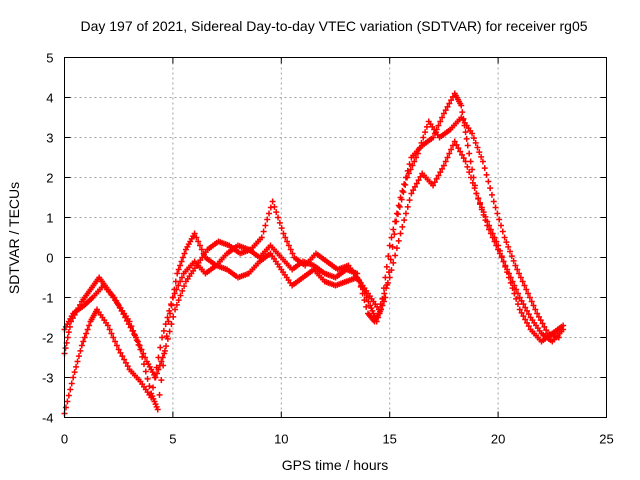  I want to click on x-tick-label: 5, so click(172, 439).